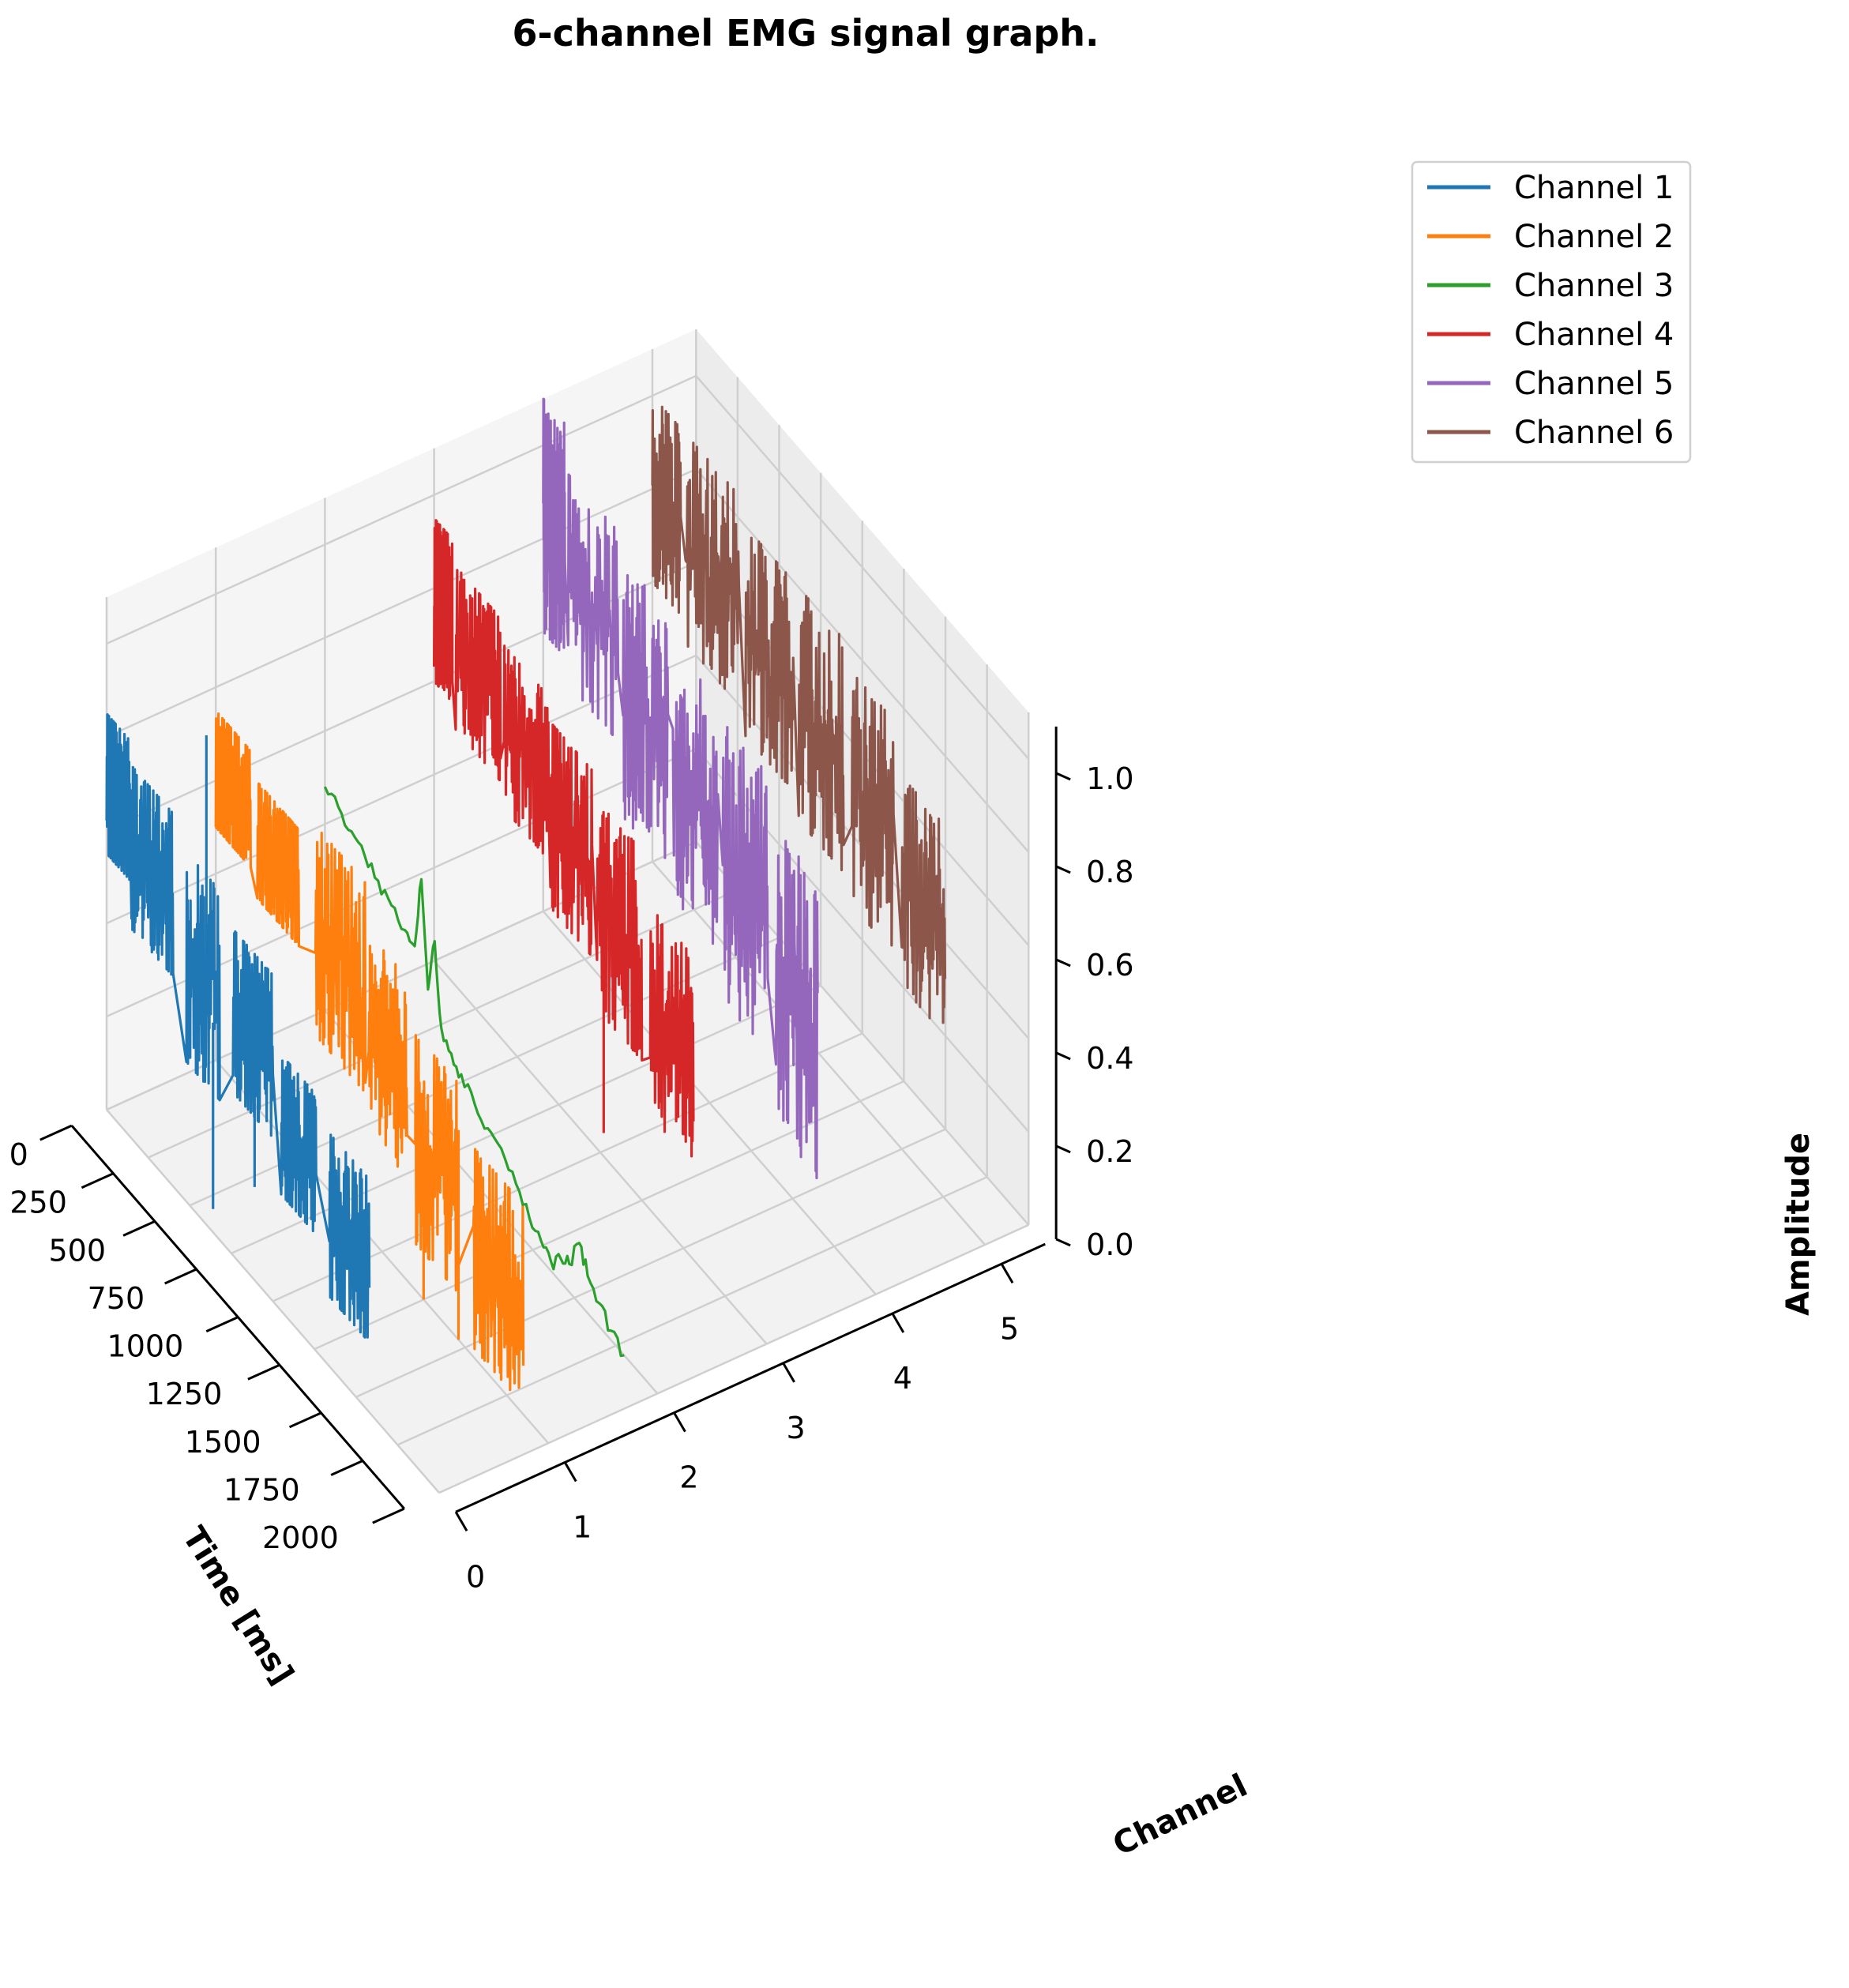  Describe the element at coordinates (1594, 433) in the screenshot. I see `legend-label: Channel 6` at that location.